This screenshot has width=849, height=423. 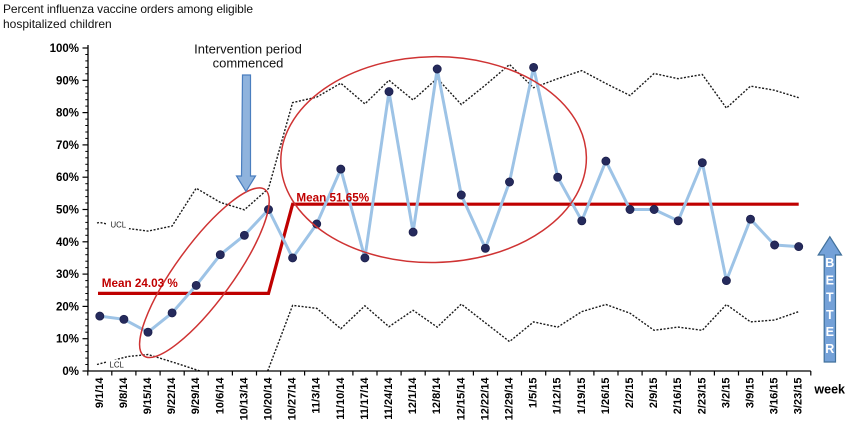 What do you see at coordinates (124, 392) in the screenshot?
I see `svg-text: 9/8/14` at bounding box center [124, 392].